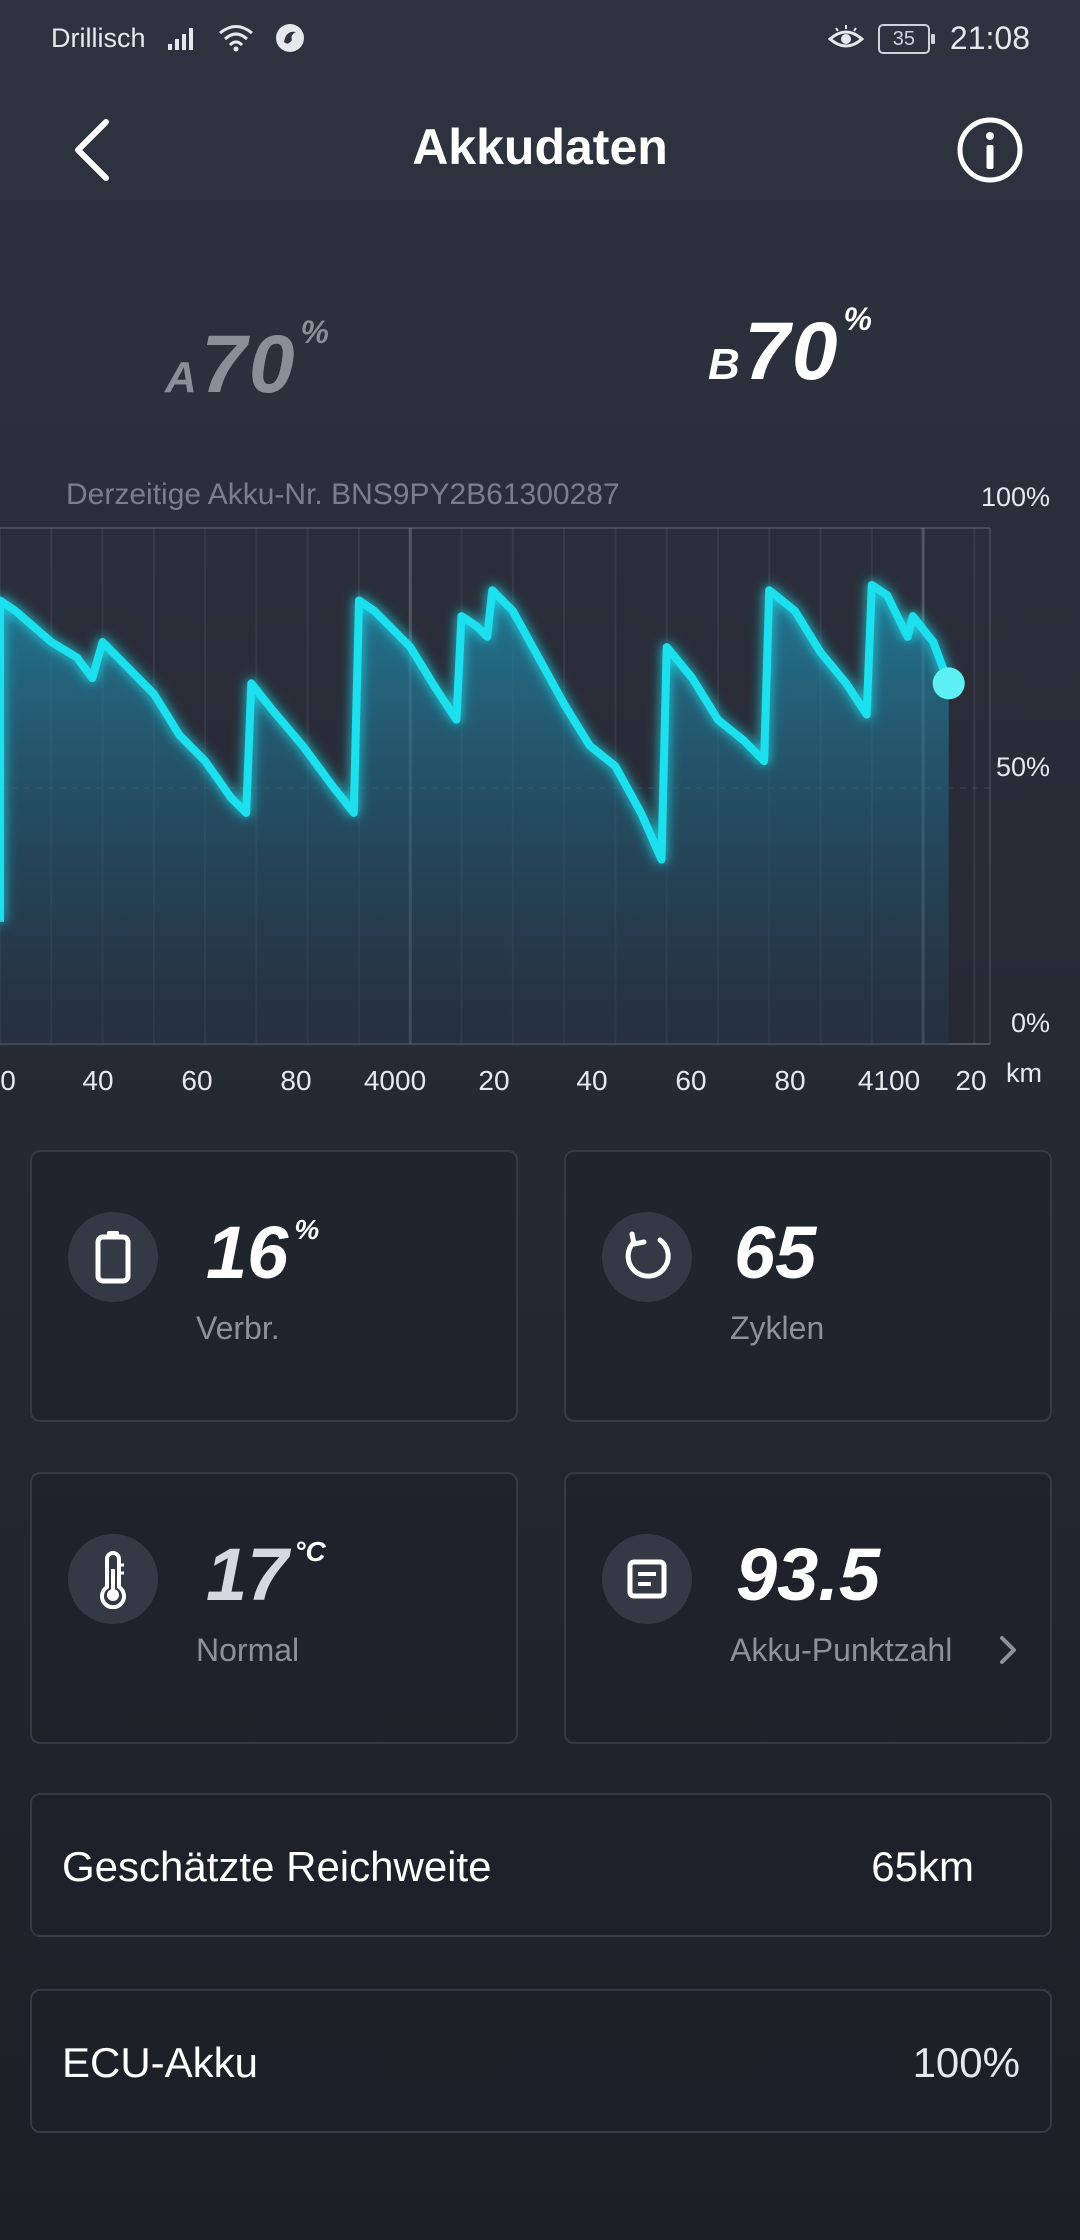 Image resolution: width=1080 pixels, height=2240 pixels. Describe the element at coordinates (1030, 1023) in the screenshot. I see `y-tick-label-0: 0%` at that location.